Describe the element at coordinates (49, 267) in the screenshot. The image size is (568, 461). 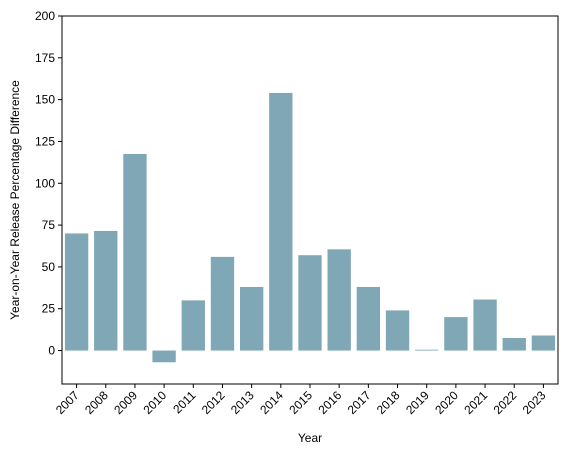
I see `y-tick-label: 50` at that location.